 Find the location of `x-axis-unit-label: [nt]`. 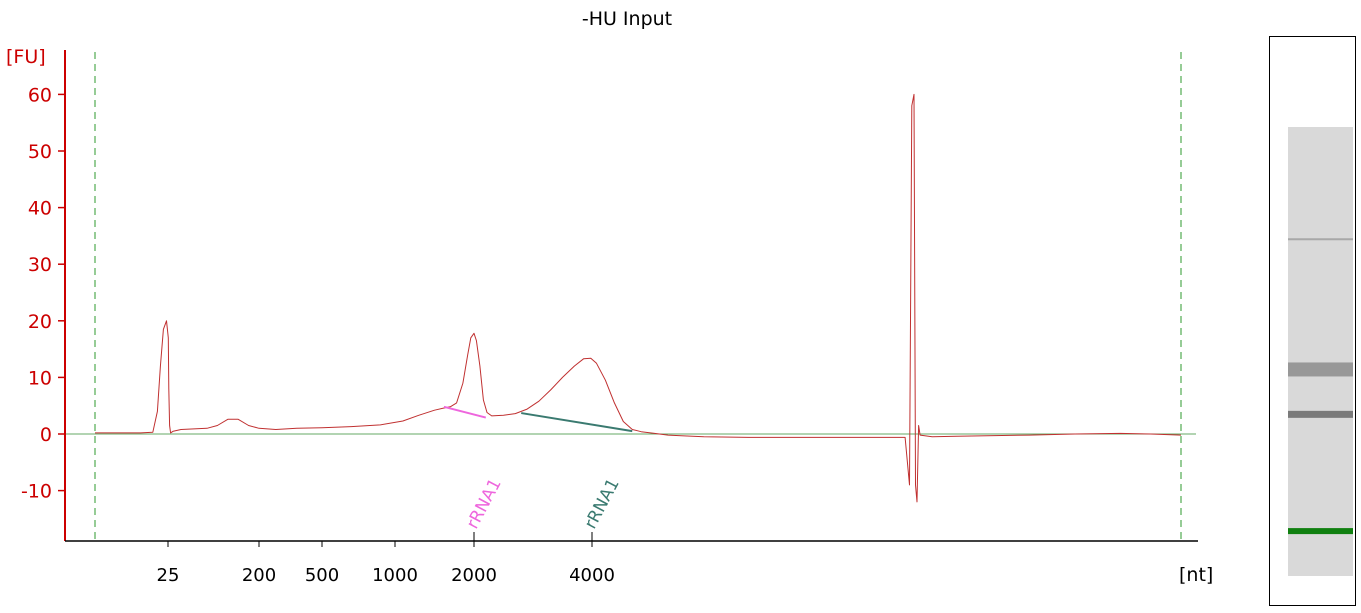

x-axis-unit-label: [nt] is located at coordinates (1196, 575).